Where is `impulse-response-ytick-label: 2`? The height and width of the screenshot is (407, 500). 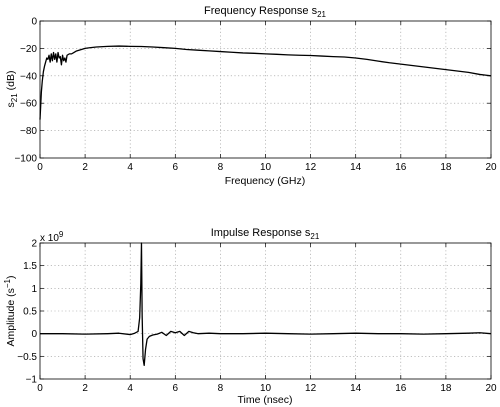 impulse-response-ytick-label: 2 is located at coordinates (34, 244).